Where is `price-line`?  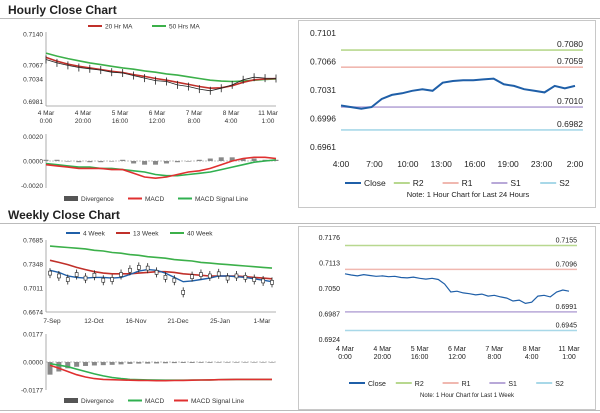 price-line is located at coordinates (161, 75).